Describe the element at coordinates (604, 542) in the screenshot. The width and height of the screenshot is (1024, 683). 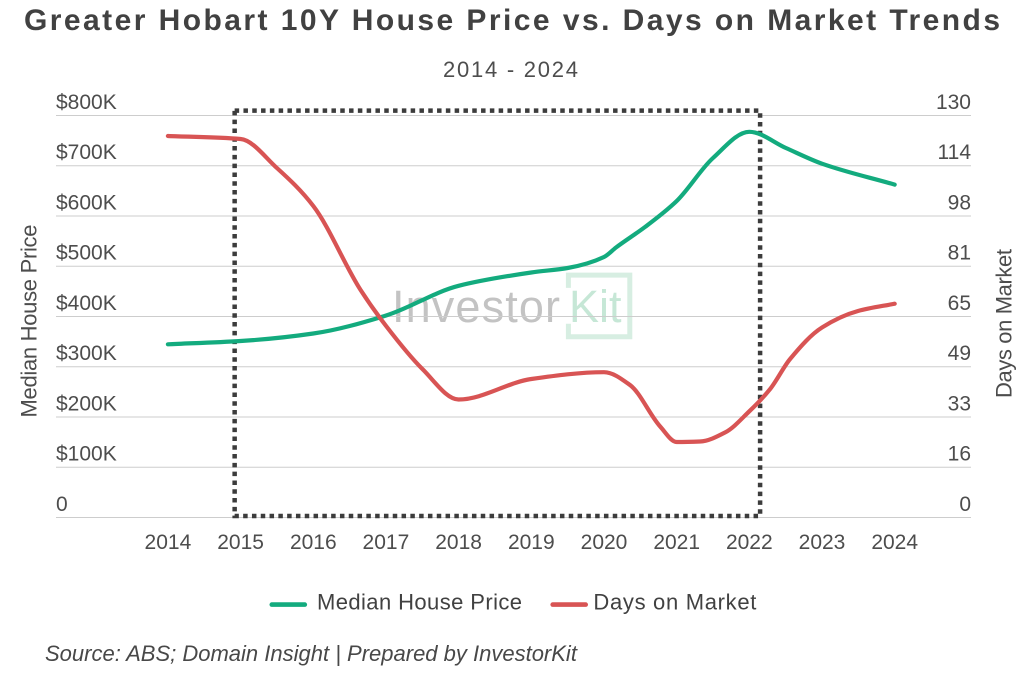
I see `svg-text: 2020` at that location.